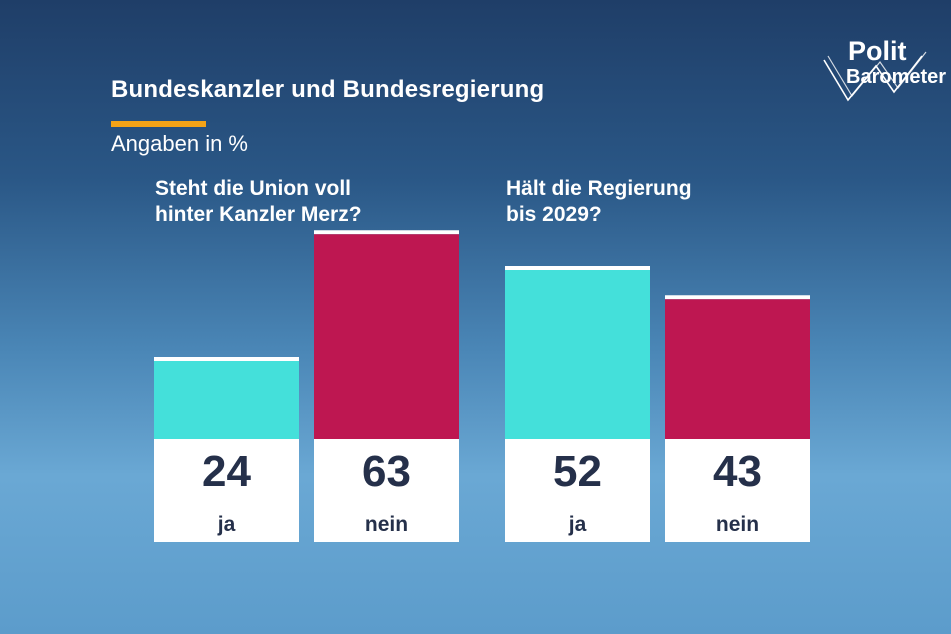  What do you see at coordinates (737, 471) in the screenshot?
I see `data-label: 43` at bounding box center [737, 471].